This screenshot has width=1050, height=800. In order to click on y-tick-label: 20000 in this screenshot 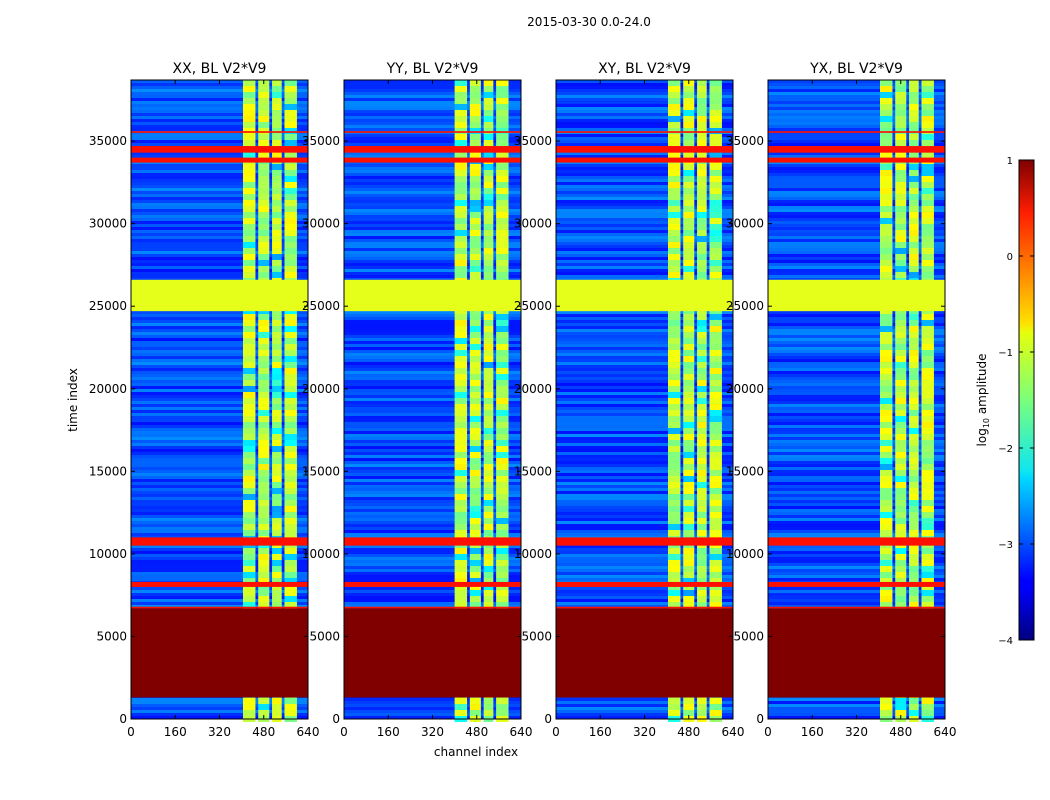, I will do `click(108, 389)`.